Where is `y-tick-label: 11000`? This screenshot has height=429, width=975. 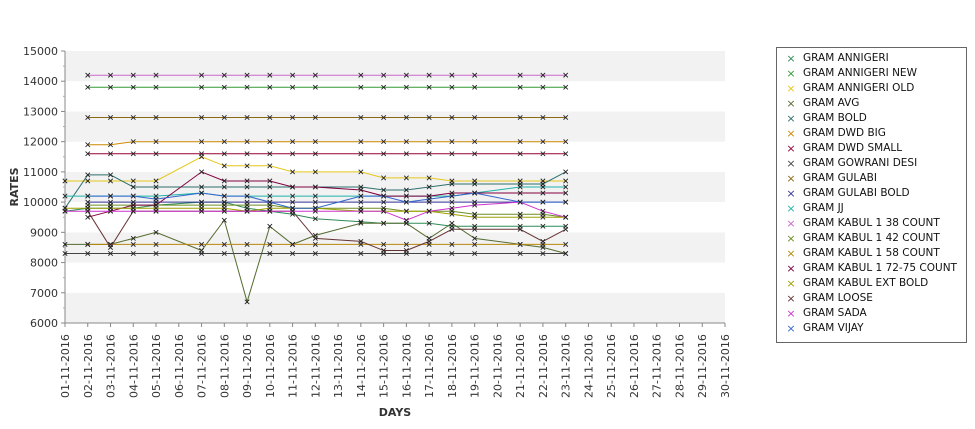 y-tick-label: 11000 is located at coordinates (40, 172).